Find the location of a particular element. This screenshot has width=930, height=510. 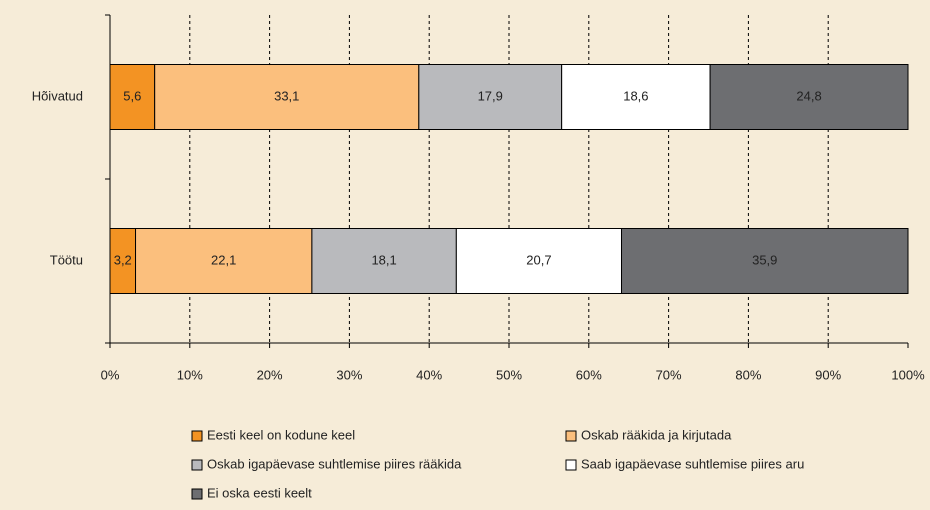

x-tick-label: 30% is located at coordinates (349, 374).